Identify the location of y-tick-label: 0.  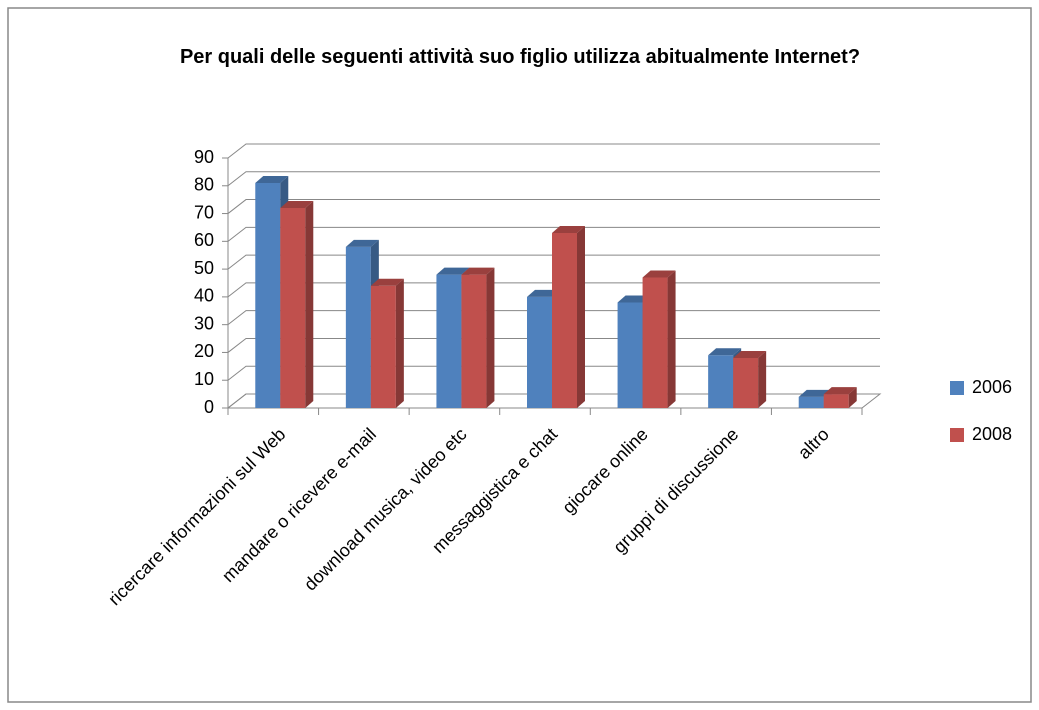
(209, 407).